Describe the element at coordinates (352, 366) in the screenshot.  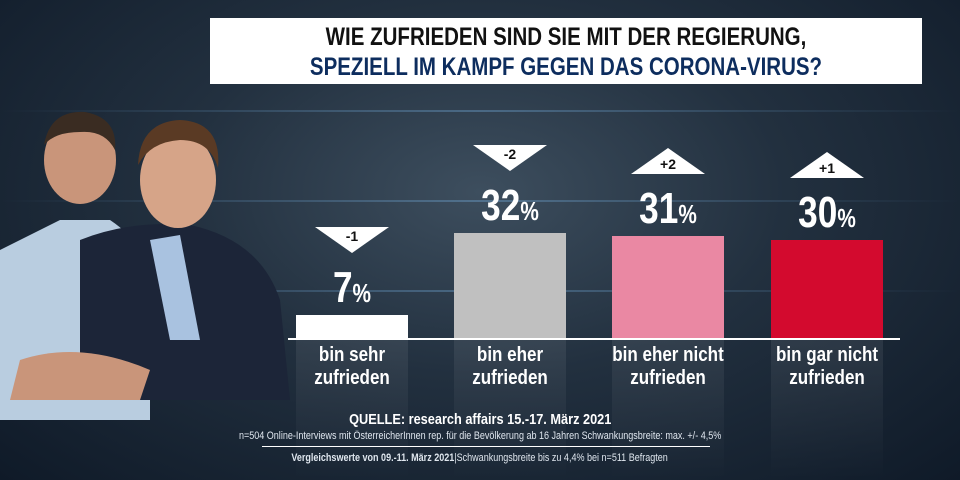
I see `category-label: bin sehr zufrieden` at that location.